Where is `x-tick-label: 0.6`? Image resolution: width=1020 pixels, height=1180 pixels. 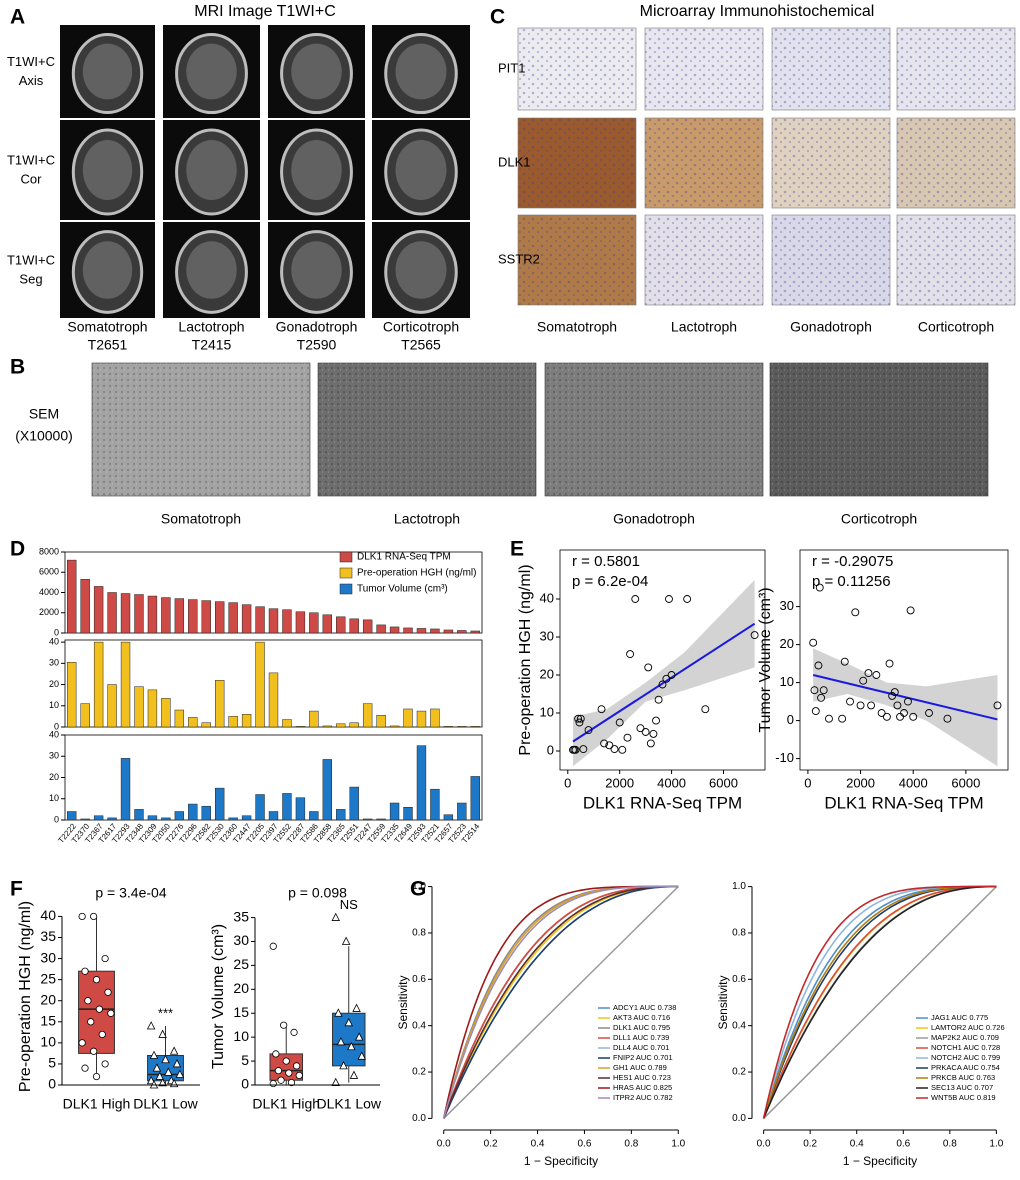
x-tick-label: 0.6 is located at coordinates (585, 1144).